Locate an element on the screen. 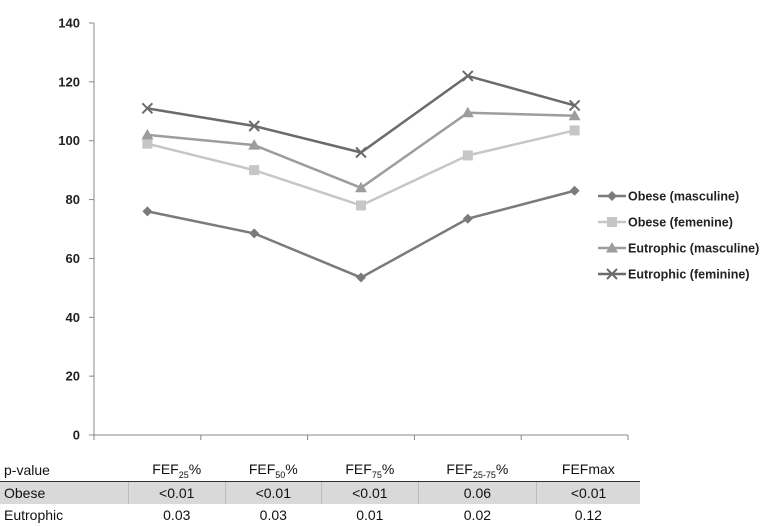 The height and width of the screenshot is (526, 763). row-label: Eutrophic is located at coordinates (34, 515).